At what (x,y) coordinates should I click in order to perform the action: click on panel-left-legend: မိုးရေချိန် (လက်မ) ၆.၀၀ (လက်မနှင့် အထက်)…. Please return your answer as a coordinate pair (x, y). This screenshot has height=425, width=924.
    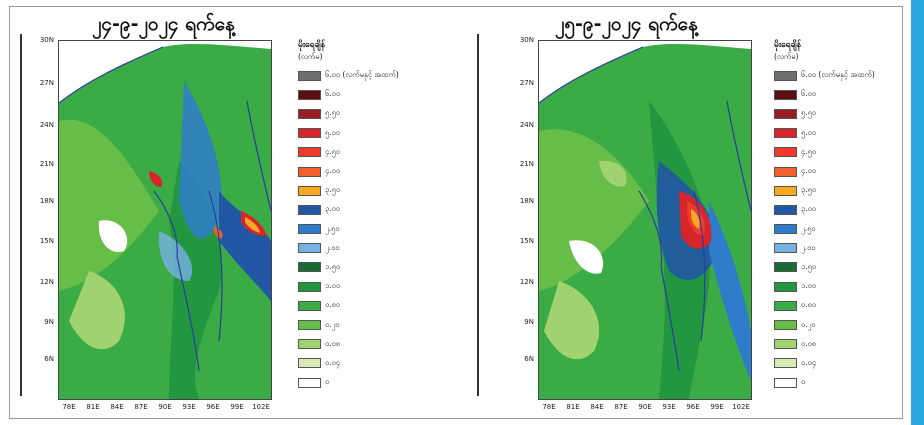
    Looking at the image, I should click on (358, 216).